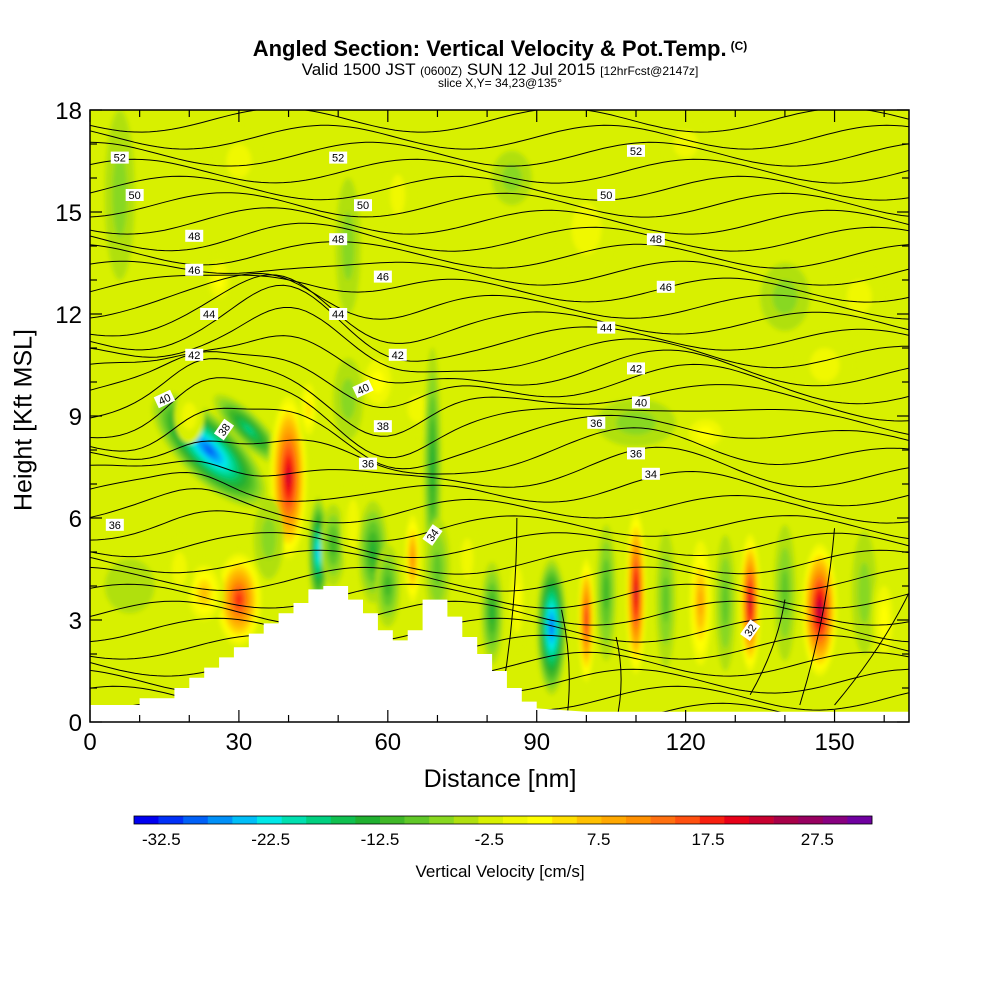 This screenshot has height=1000, width=1000. What do you see at coordinates (387, 742) in the screenshot?
I see `x-tick-label: 60` at bounding box center [387, 742].